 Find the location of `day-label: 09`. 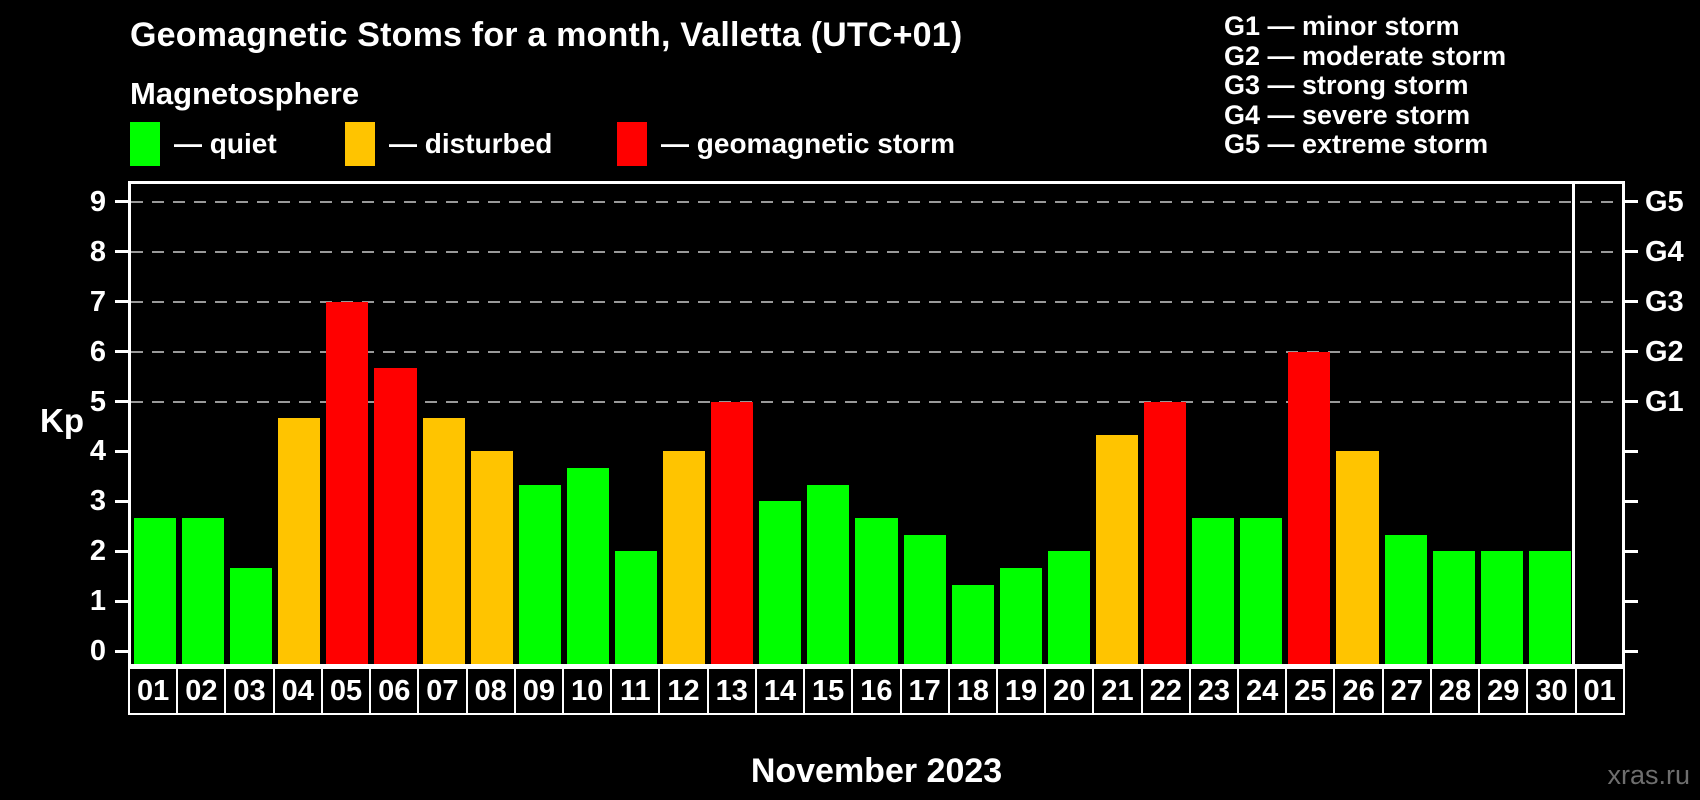

day-label: 09 is located at coordinates (538, 691).